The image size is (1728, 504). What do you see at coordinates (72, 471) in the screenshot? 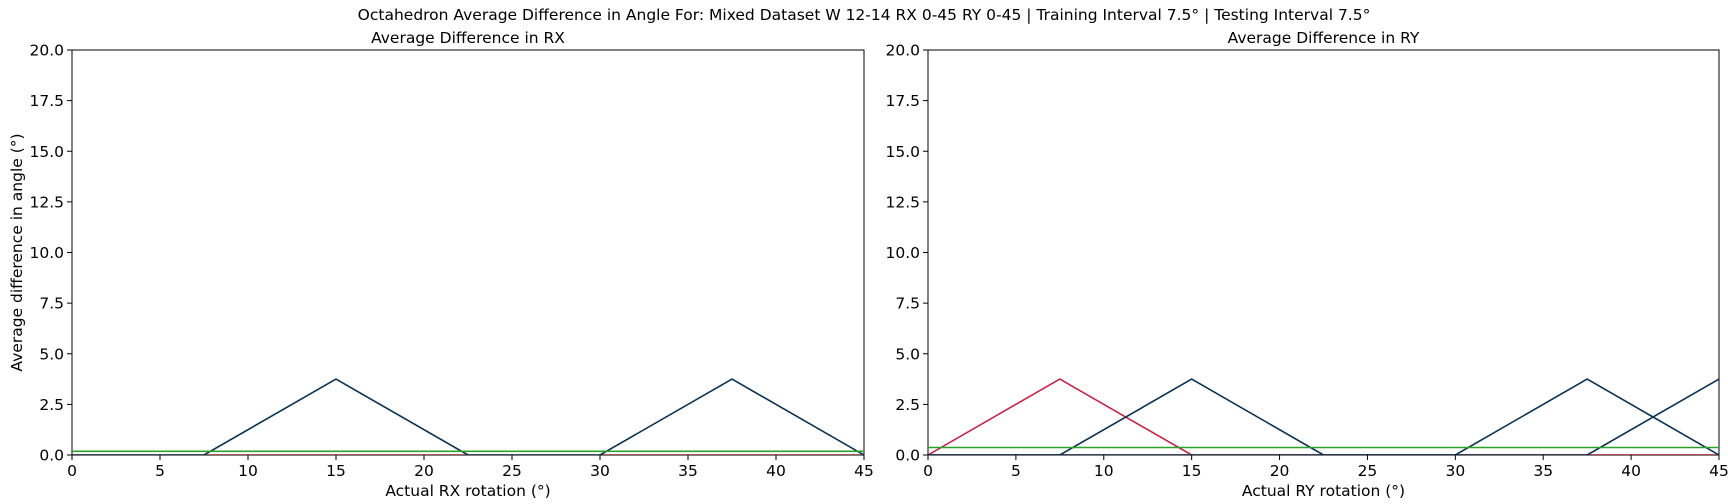
I see `x-tick-label-rx: 0` at bounding box center [72, 471].